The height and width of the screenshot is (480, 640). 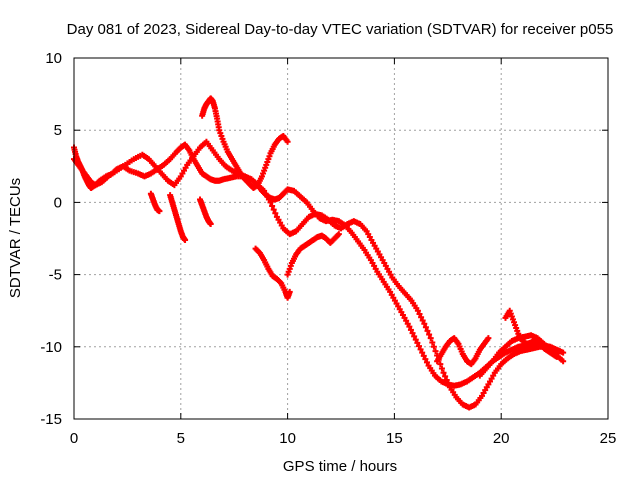 I want to click on y-tick-label: -5, so click(x=55, y=275).